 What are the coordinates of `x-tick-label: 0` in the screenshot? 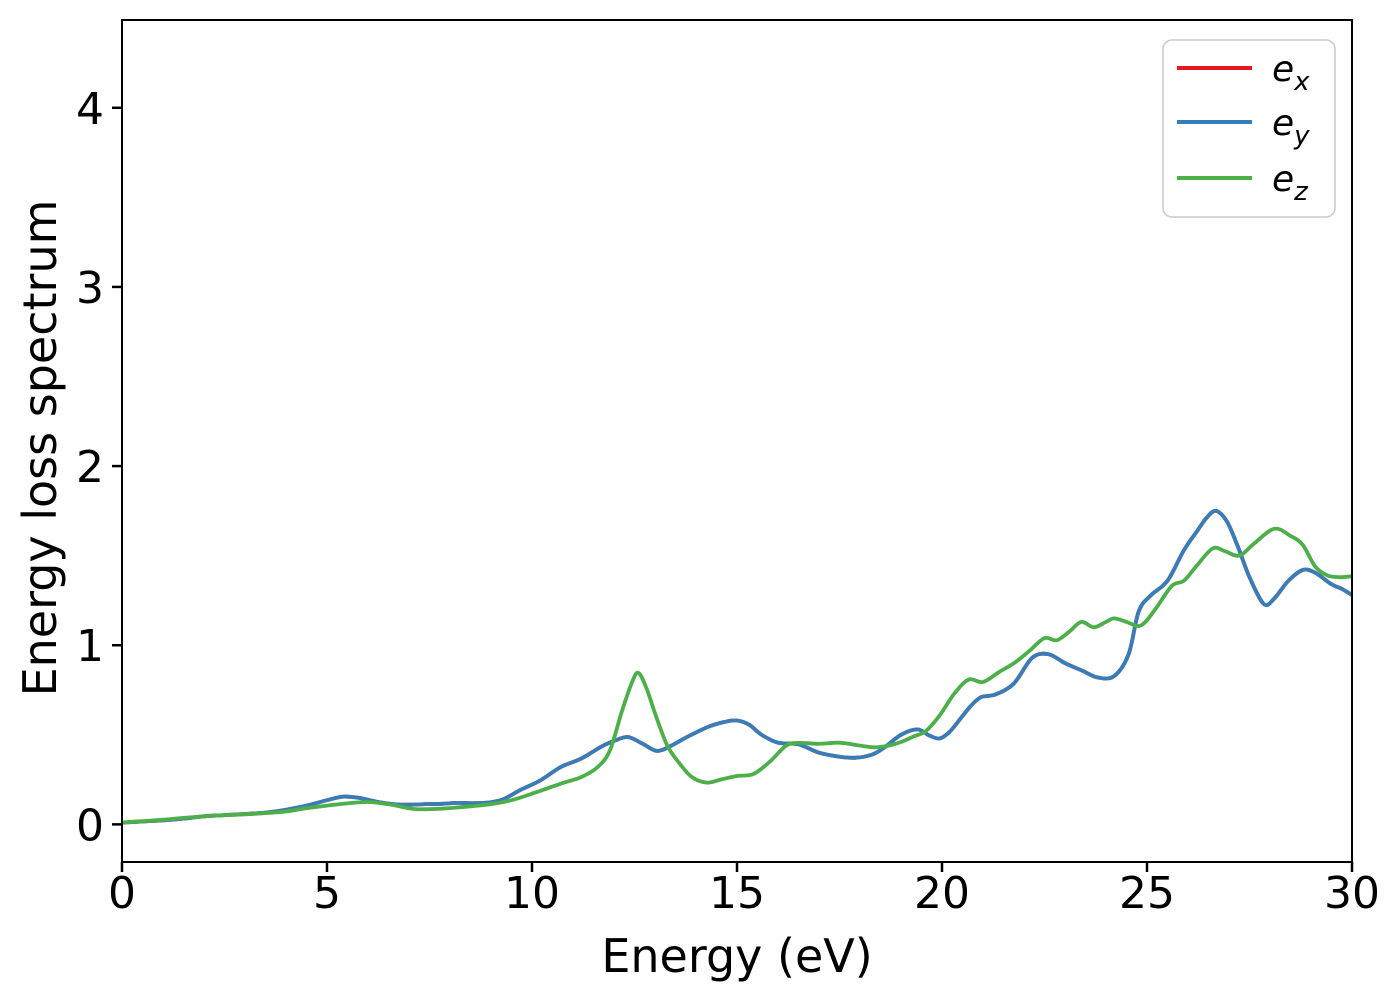 It's located at (122, 893).